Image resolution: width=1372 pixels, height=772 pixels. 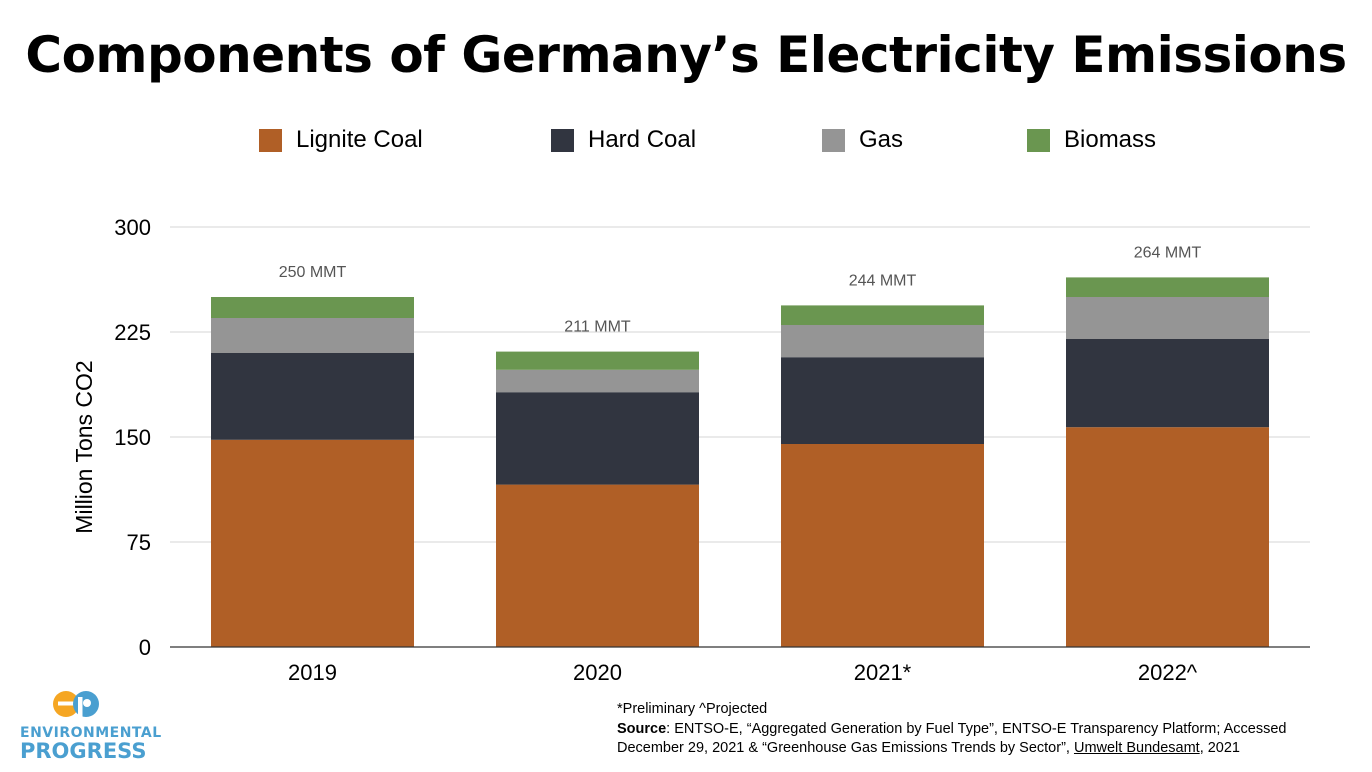 I want to click on y-tick-label-225: 225, so click(x=132, y=332).